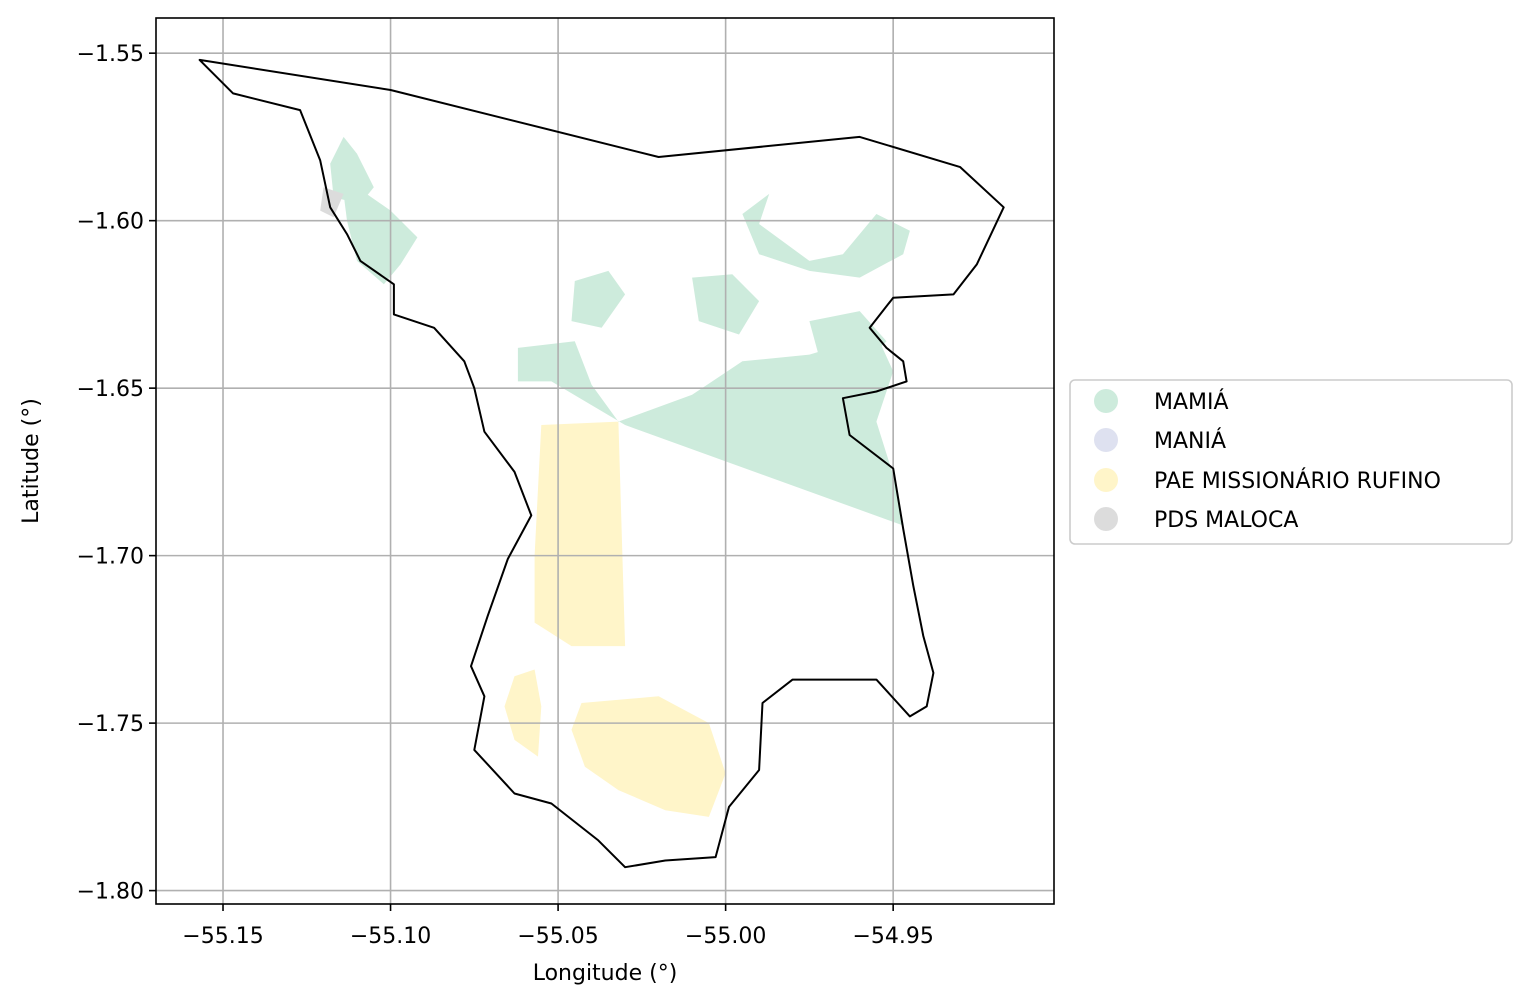 The image size is (1531, 1006). Describe the element at coordinates (110, 892) in the screenshot. I see `y-tick-label: −1.80` at that location.